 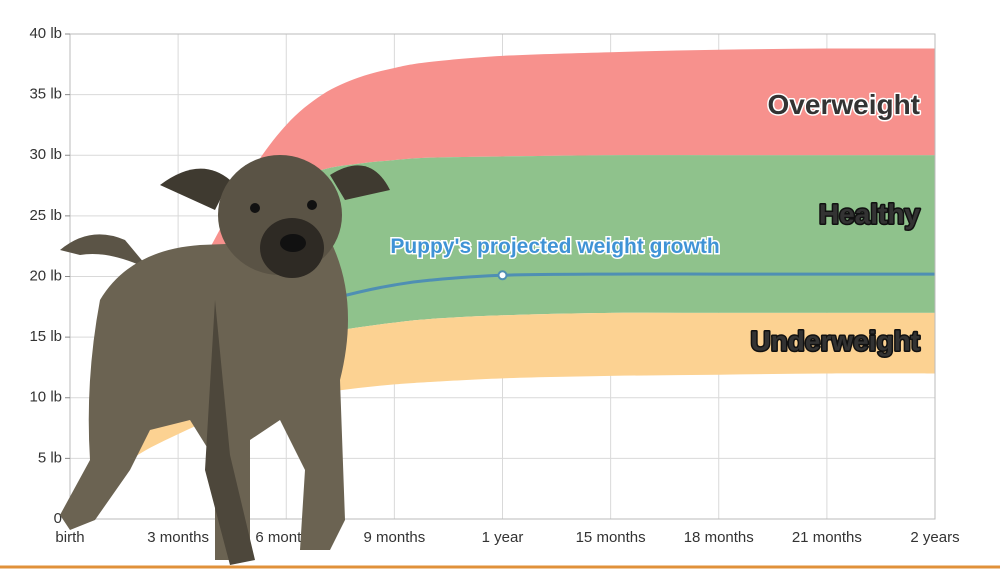 I want to click on y-tick-label: 10 lb, so click(x=45, y=397).